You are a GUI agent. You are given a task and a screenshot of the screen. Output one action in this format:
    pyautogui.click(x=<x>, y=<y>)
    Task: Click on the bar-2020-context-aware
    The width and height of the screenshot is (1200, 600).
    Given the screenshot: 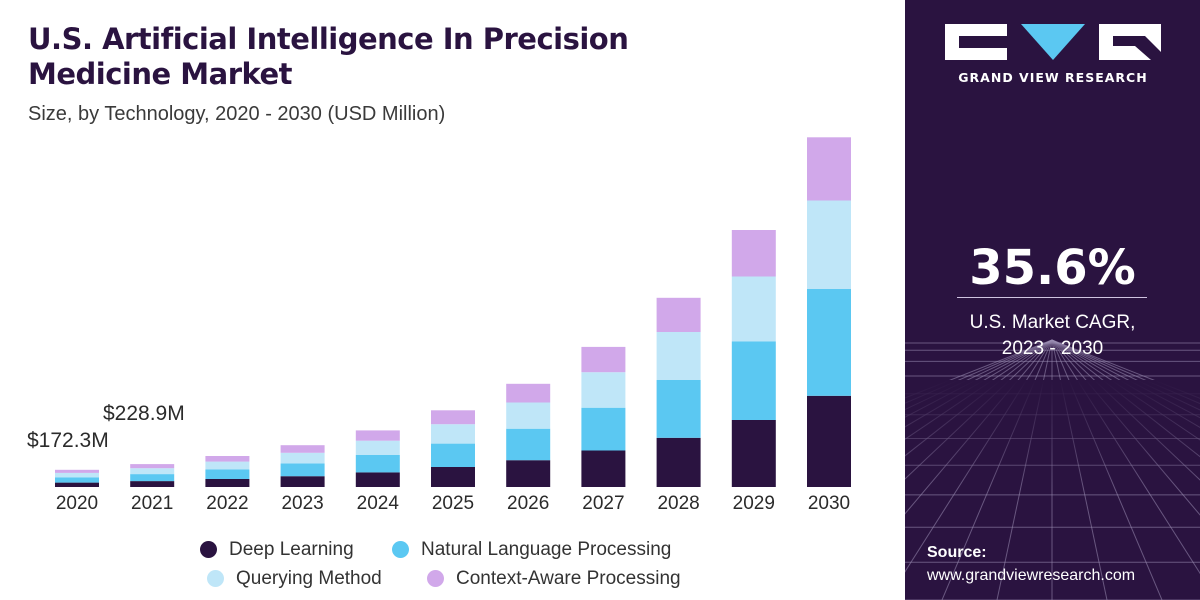 What is the action you would take?
    pyautogui.click(x=77, y=471)
    